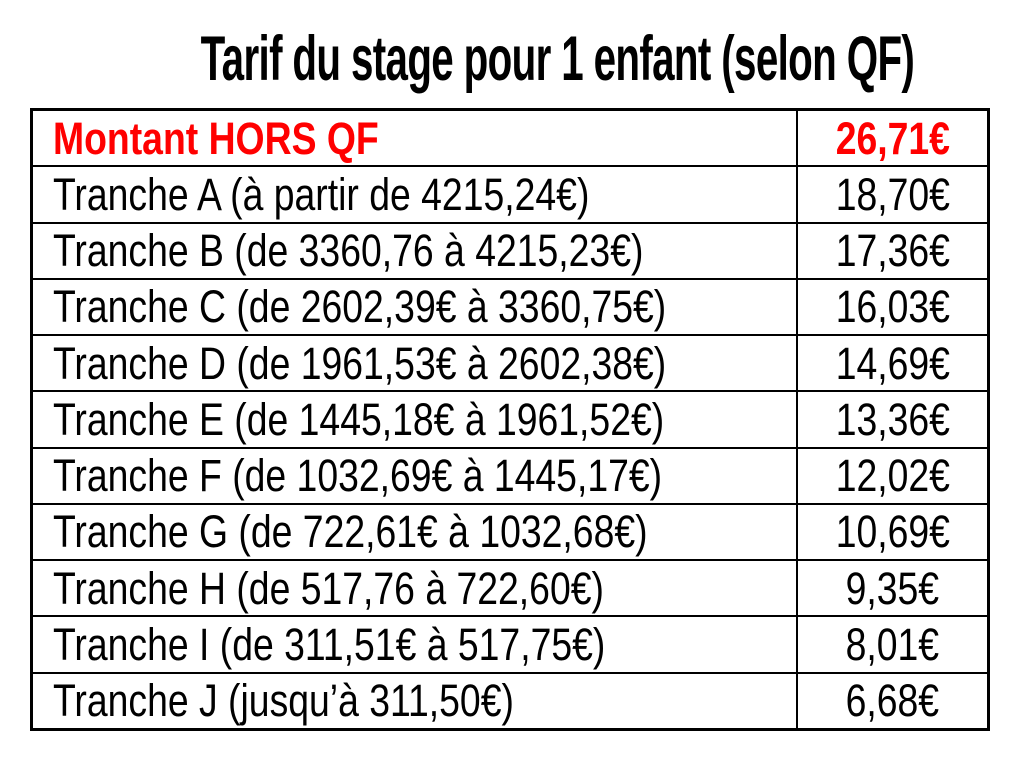 Image resolution: width=1024 pixels, height=775 pixels. I want to click on tranche-label-cell: Tranche G (de 722,61€ à 1032,68€), so click(414, 532).